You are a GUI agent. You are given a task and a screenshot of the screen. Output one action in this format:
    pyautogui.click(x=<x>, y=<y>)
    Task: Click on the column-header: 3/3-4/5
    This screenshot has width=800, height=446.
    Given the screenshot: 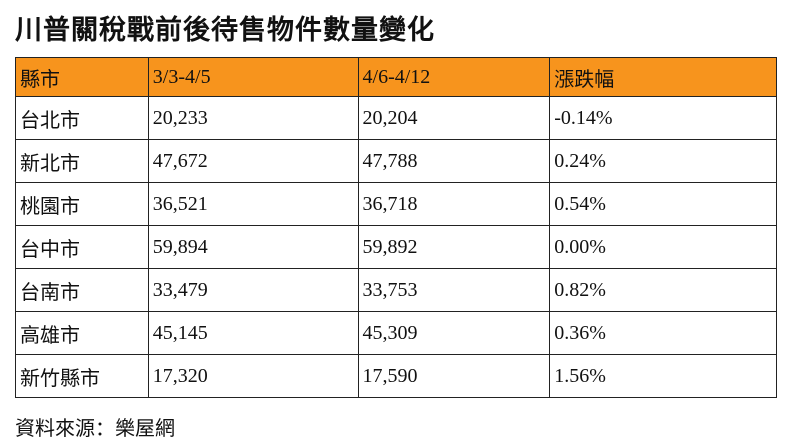 What is the action you would take?
    pyautogui.click(x=253, y=77)
    